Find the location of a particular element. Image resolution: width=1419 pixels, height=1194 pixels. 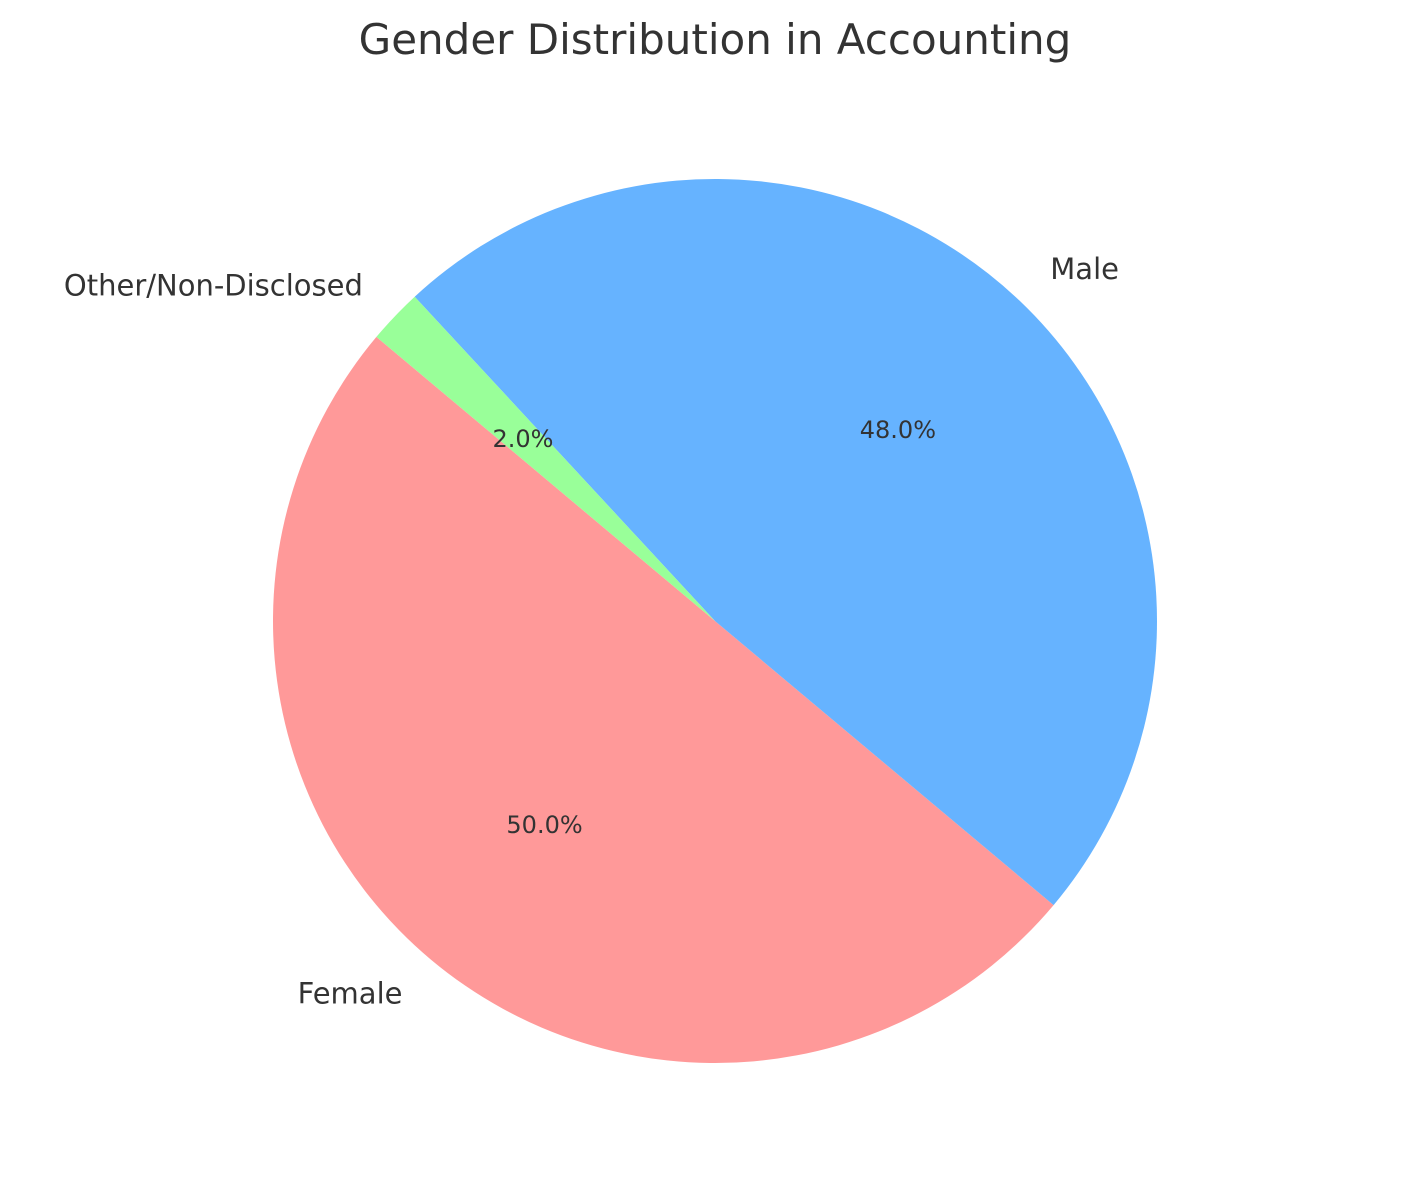

slice-percent-label: 50.0% is located at coordinates (544, 825).